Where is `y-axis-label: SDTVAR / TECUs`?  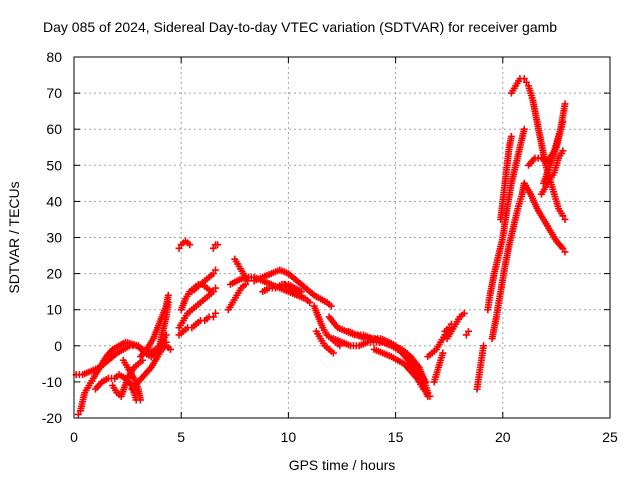 y-axis-label: SDTVAR / TECUs is located at coordinates (14, 237).